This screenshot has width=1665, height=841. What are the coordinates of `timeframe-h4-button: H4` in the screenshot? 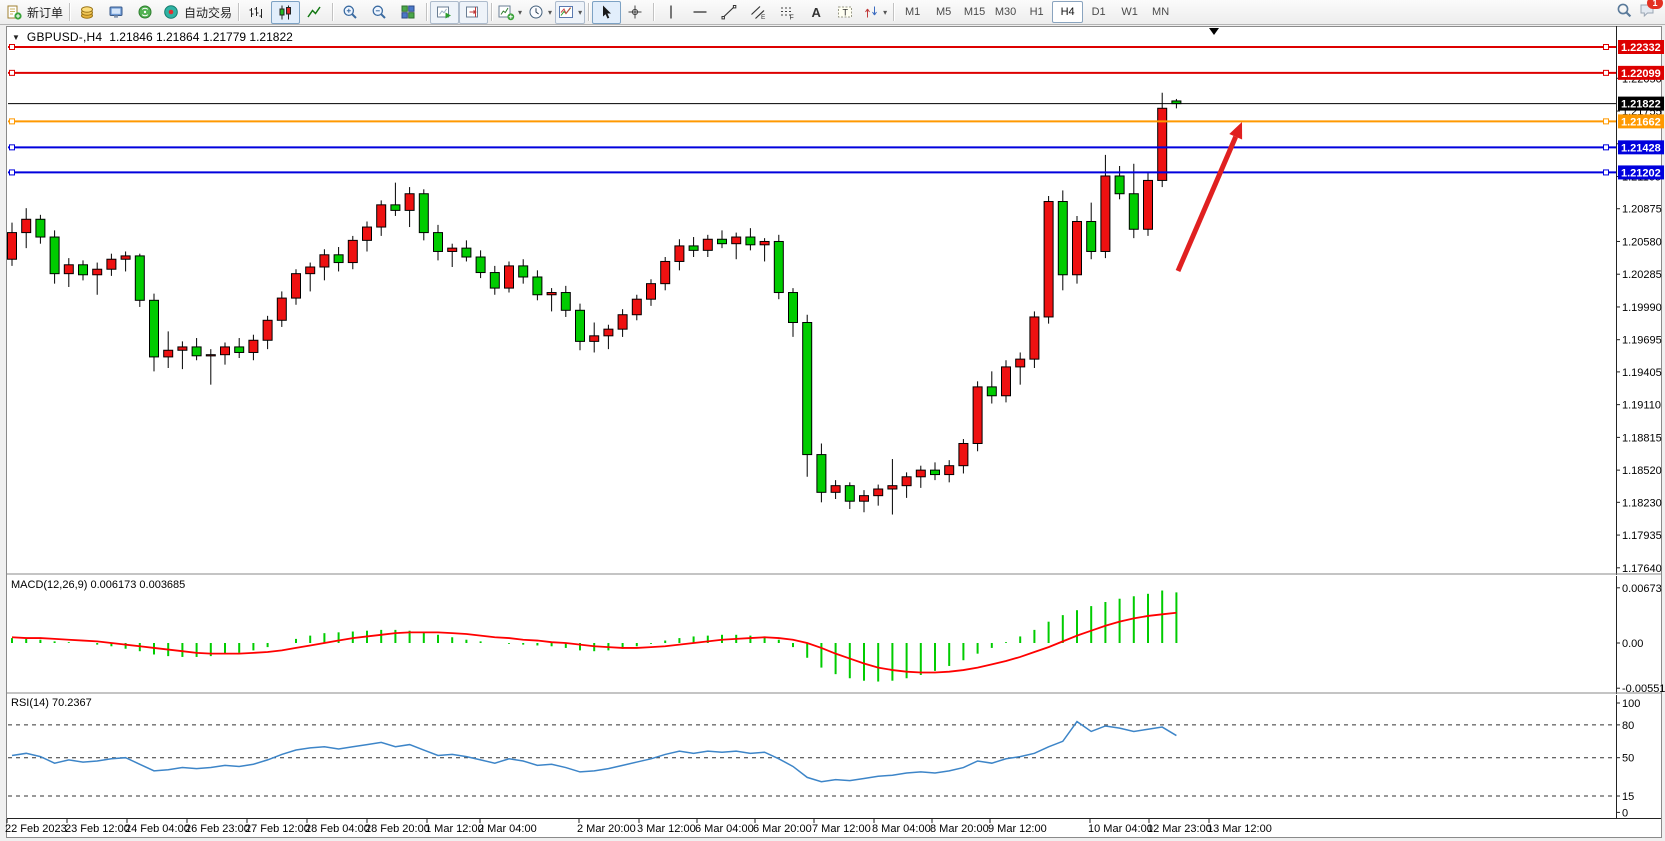 It's located at (1068, 12).